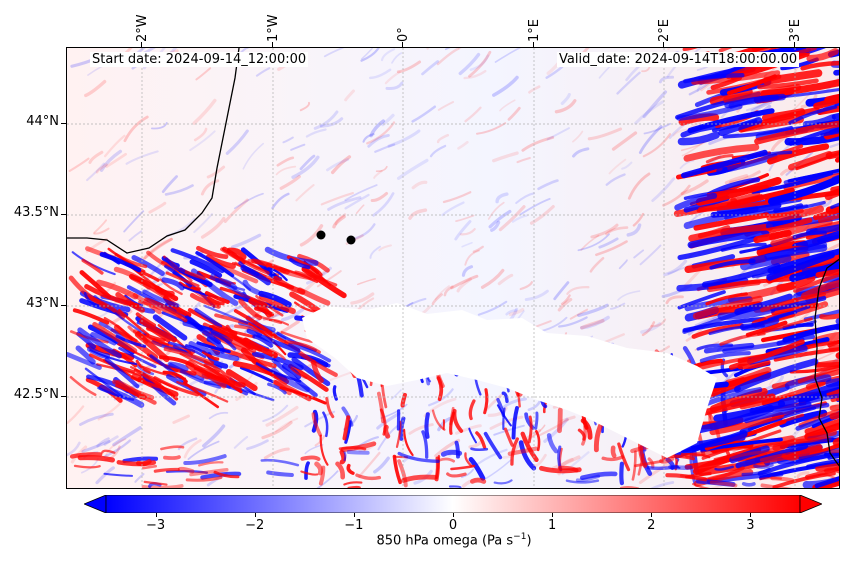 The height and width of the screenshot is (562, 850). Describe the element at coordinates (403, 34) in the screenshot. I see `lon-label-0: 0°` at that location.